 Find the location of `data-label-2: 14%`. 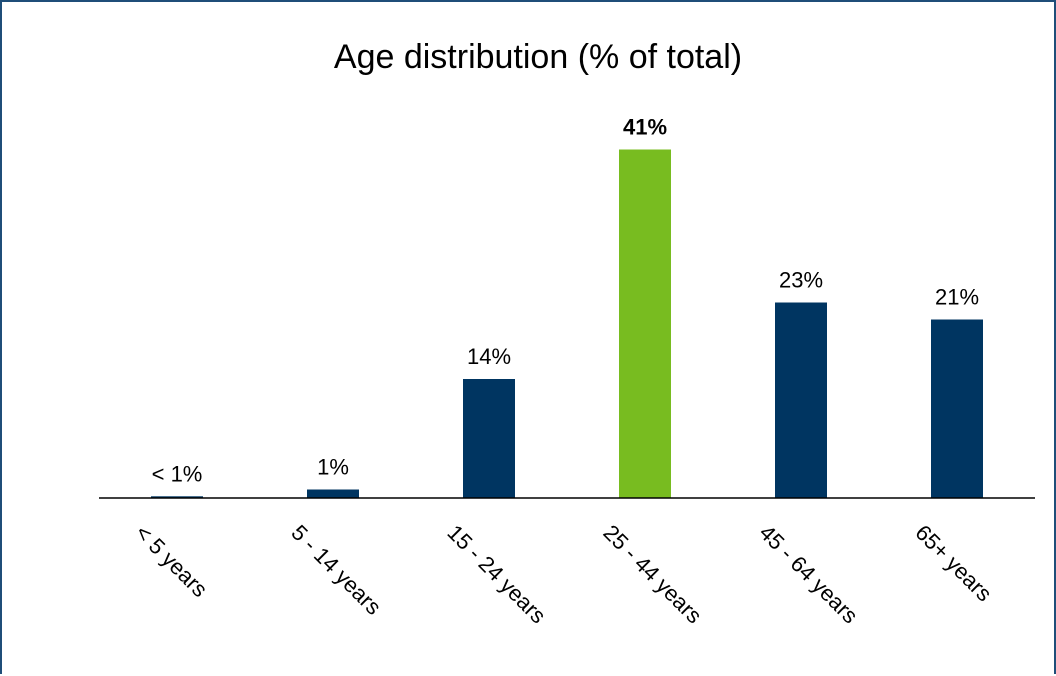

data-label-2: 14% is located at coordinates (489, 356).